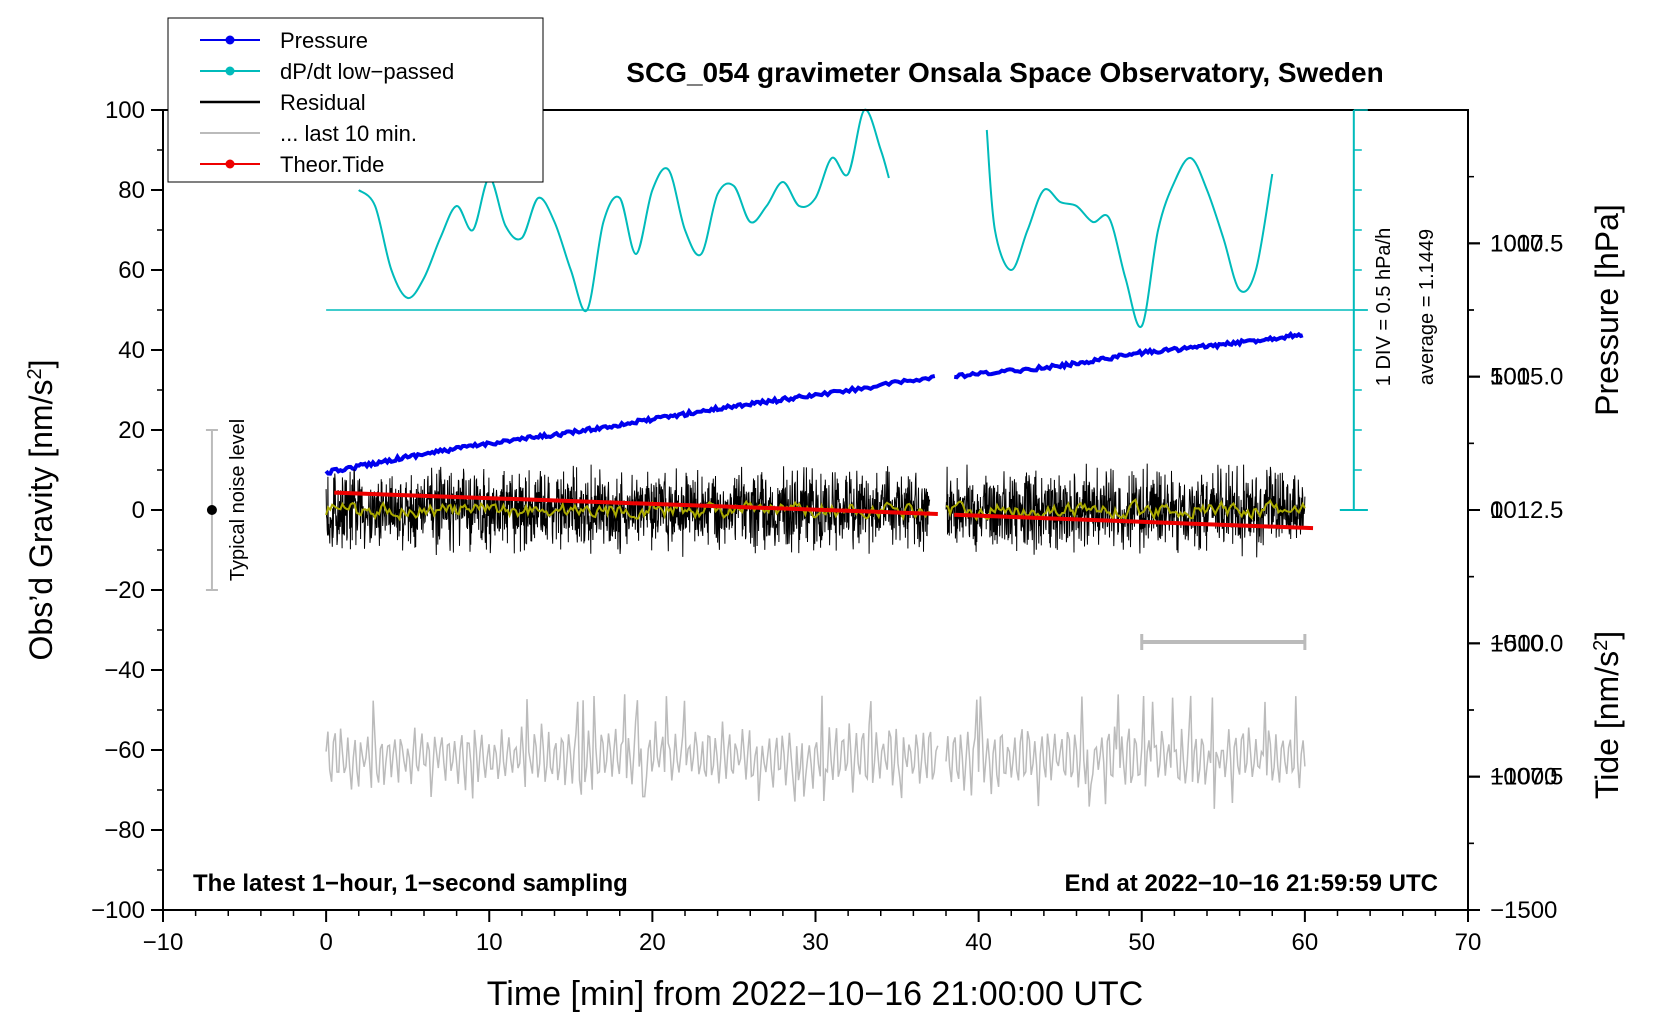 The image size is (1660, 1020). I want to click on legend-label: Pressure, so click(324, 40).